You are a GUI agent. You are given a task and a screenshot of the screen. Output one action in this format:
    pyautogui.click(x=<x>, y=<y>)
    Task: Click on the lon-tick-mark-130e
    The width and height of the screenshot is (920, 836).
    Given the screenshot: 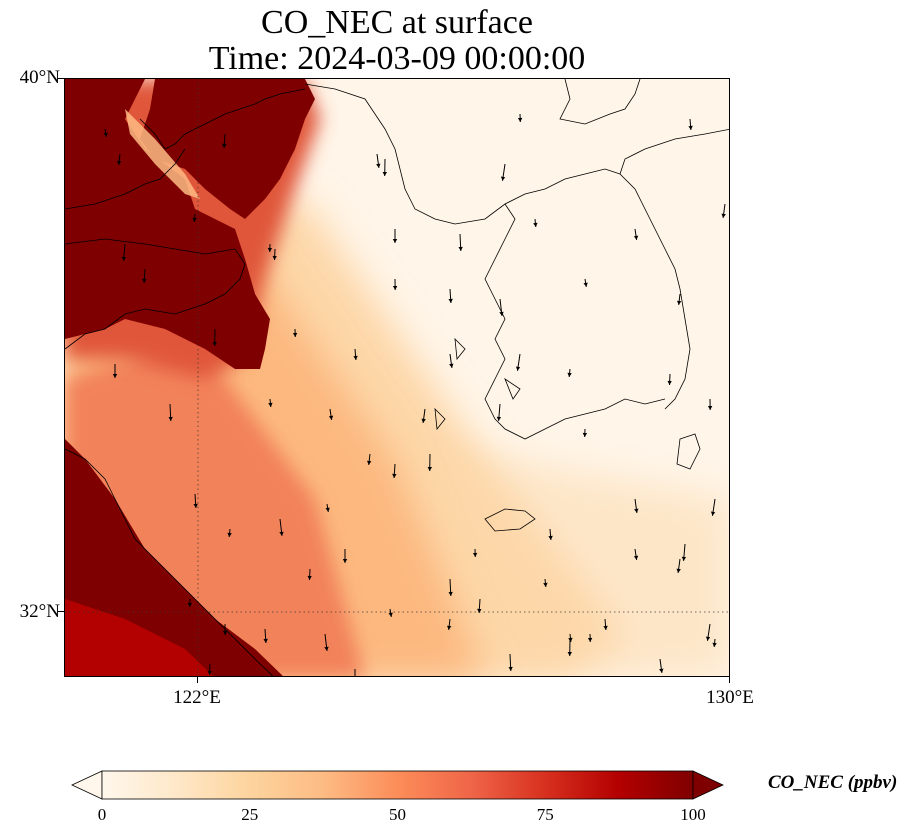 What is the action you would take?
    pyautogui.click(x=729, y=680)
    